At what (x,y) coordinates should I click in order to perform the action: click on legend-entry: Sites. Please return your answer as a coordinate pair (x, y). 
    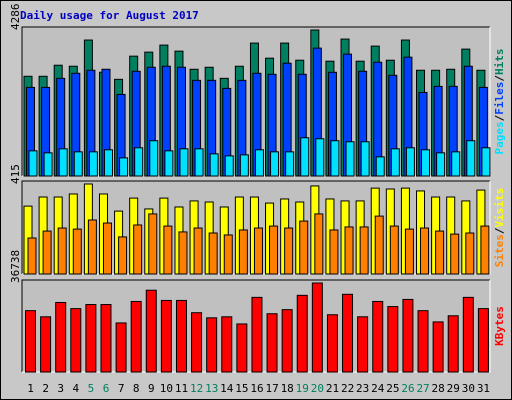
    Looking at the image, I should click on (499, 250).